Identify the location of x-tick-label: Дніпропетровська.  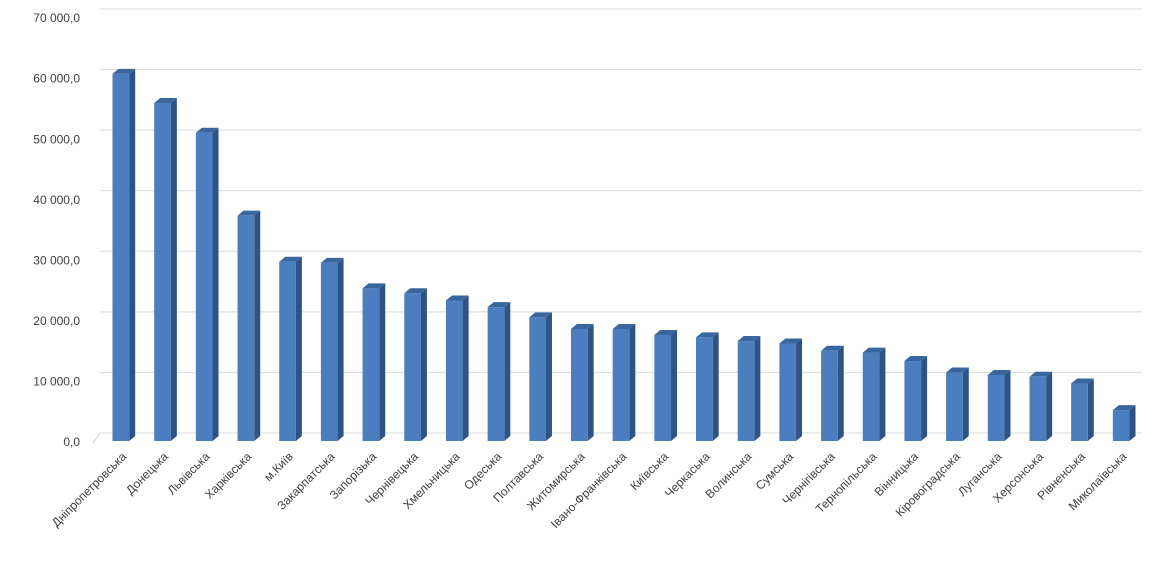
(89, 489).